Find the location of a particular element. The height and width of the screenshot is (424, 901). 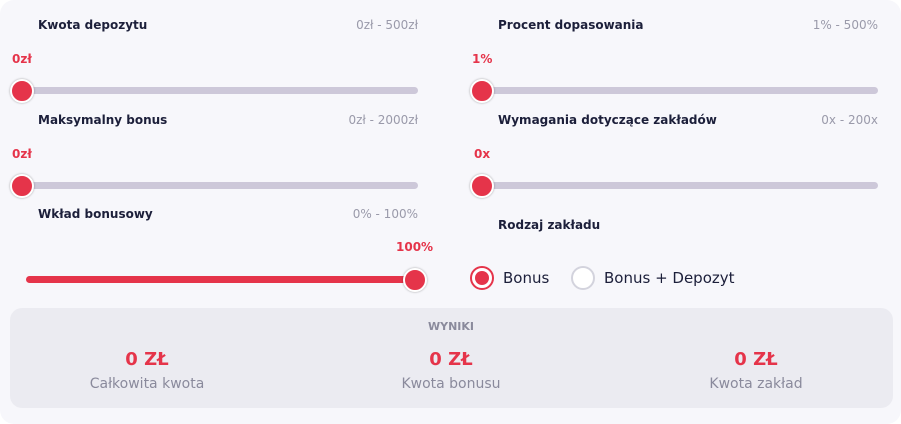

results-title: WYNIKI is located at coordinates (451, 326).